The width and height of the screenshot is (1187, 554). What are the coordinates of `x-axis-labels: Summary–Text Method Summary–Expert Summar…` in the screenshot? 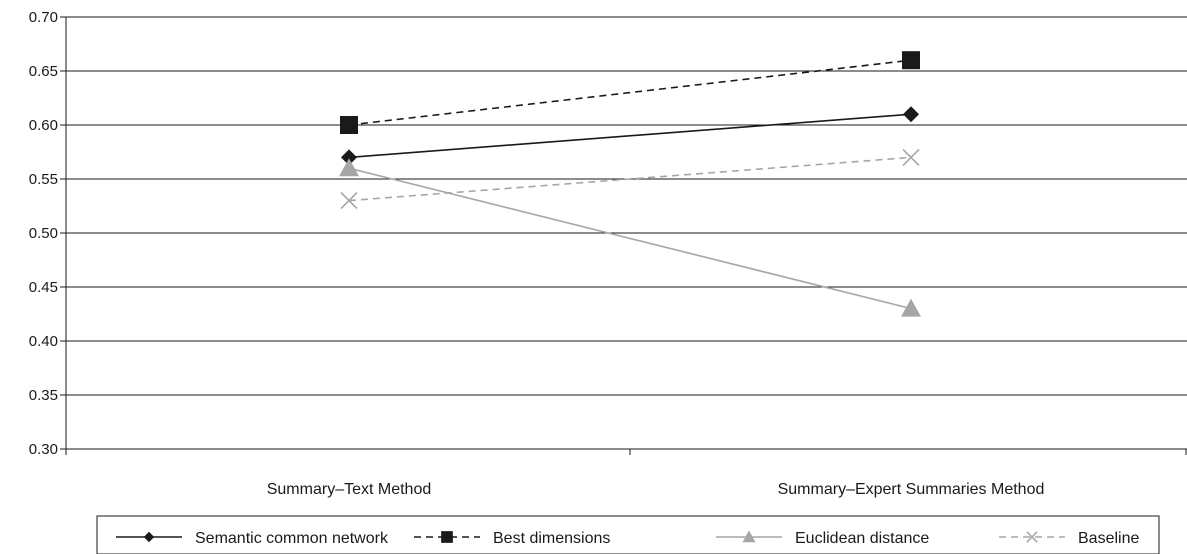 It's located at (656, 489).